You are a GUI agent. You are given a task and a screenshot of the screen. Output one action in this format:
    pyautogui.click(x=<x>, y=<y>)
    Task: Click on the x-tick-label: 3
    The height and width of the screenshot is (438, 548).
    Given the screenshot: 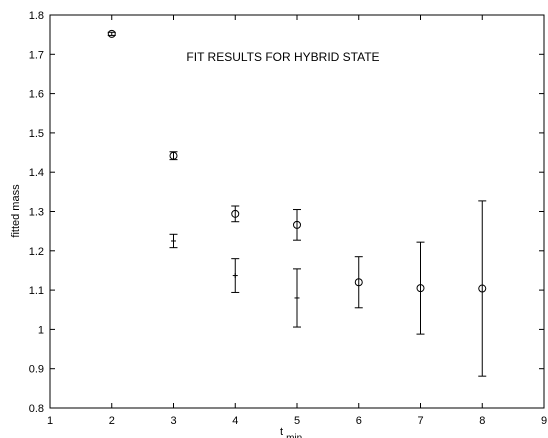 What is the action you would take?
    pyautogui.click(x=173, y=421)
    